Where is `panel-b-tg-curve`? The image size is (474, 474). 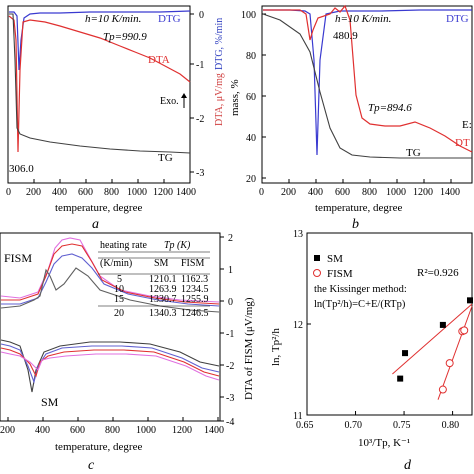 panel-b-tg-curve is located at coordinates (367, 86).